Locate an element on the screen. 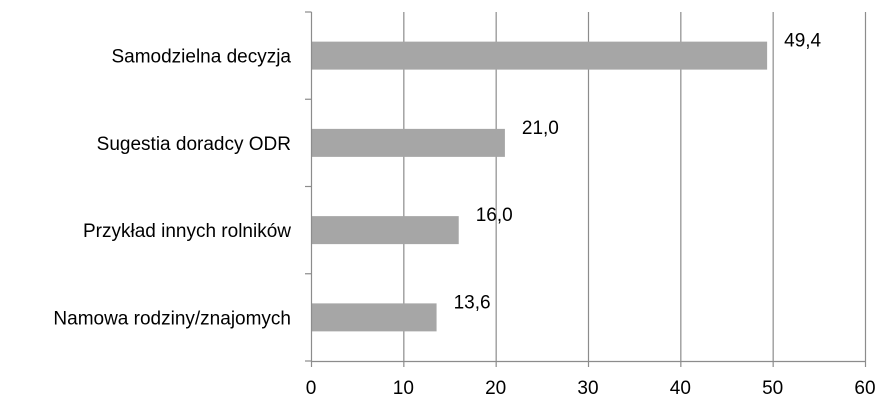  x-tick-label: 40 is located at coordinates (680, 388).